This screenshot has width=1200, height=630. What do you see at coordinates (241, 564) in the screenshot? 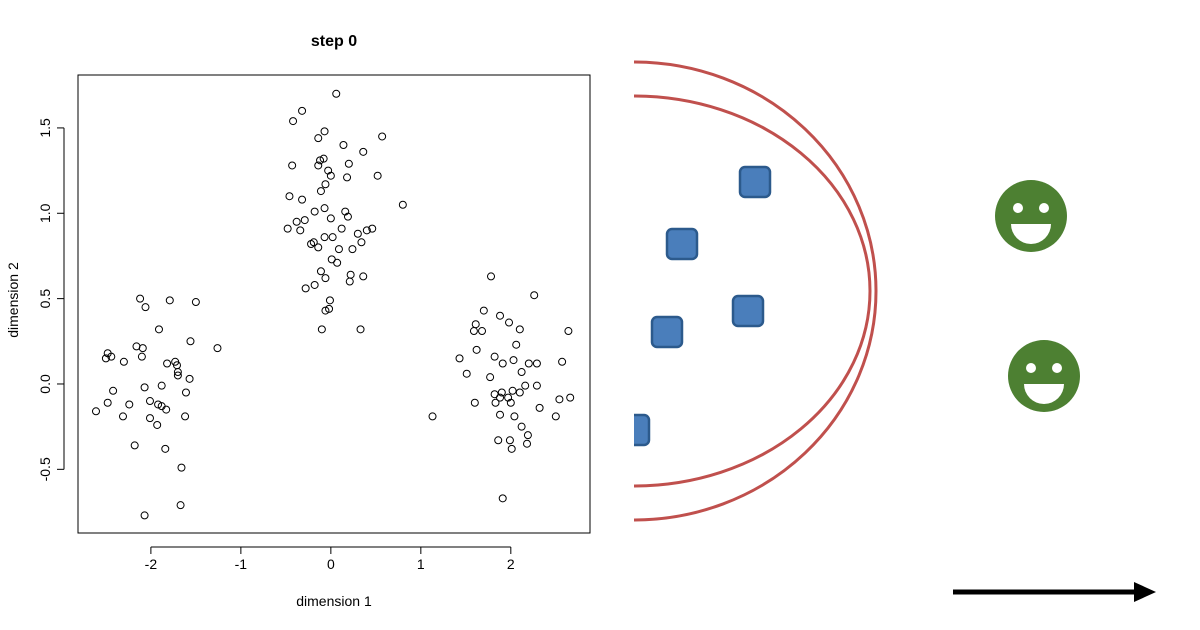
I see `x-tick-label: -1` at bounding box center [241, 564].